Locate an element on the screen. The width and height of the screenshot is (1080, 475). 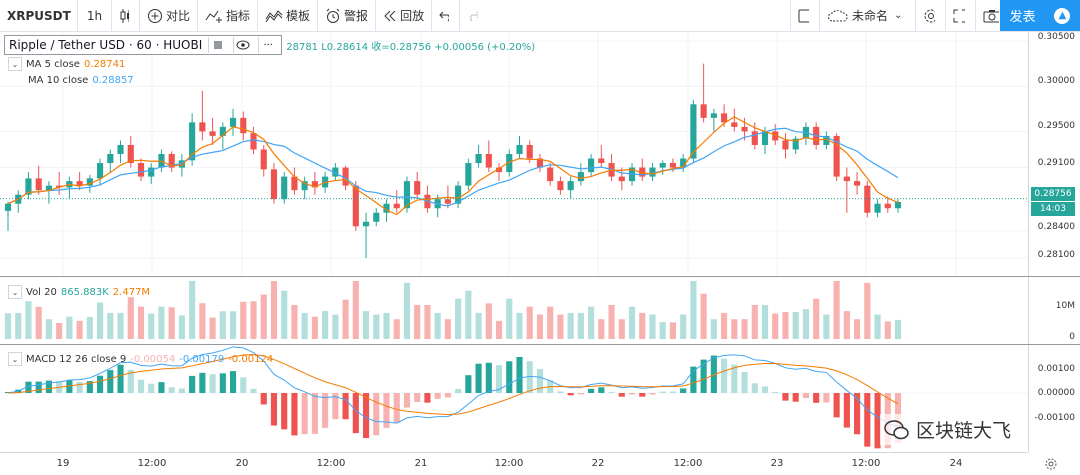
expand-icon is located at coordinates (959, 15).